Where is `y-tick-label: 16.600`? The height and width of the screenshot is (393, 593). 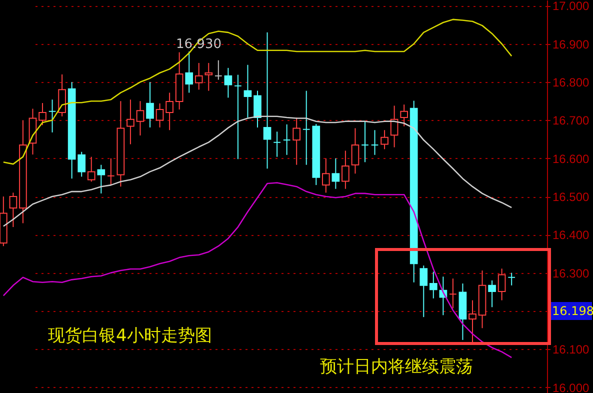
y-tick-label: 16.600 is located at coordinates (571, 159).